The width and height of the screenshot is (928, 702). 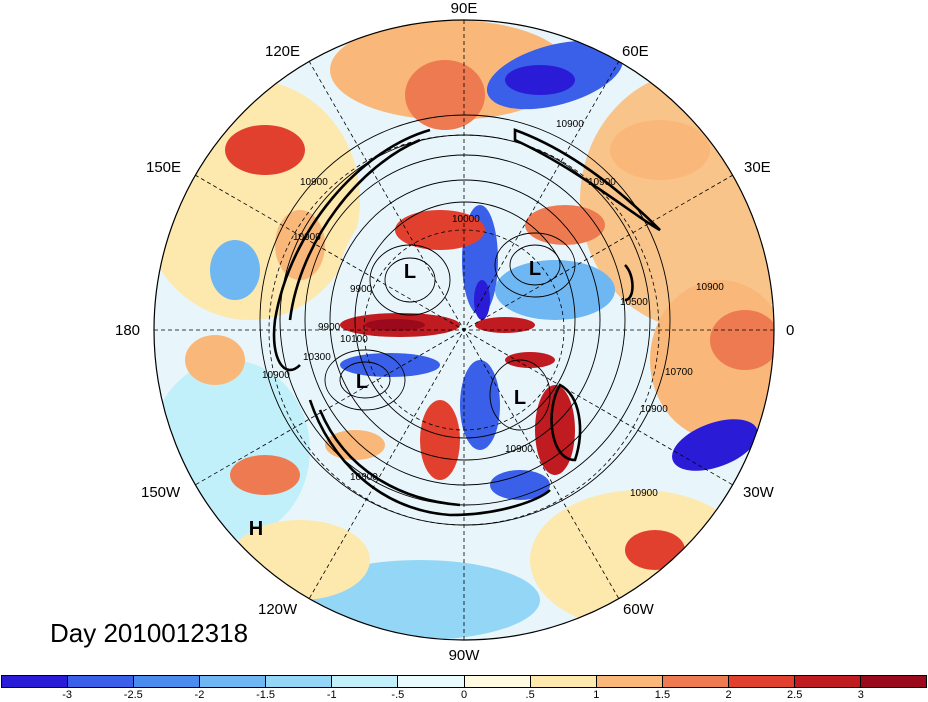 I want to click on colorbar, so click(x=464, y=681).